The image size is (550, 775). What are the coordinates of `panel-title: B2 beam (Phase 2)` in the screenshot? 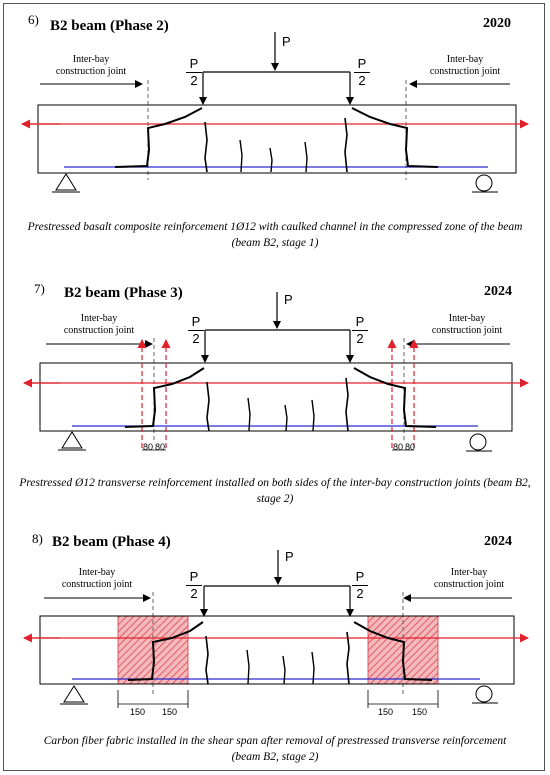 It's located at (109, 26).